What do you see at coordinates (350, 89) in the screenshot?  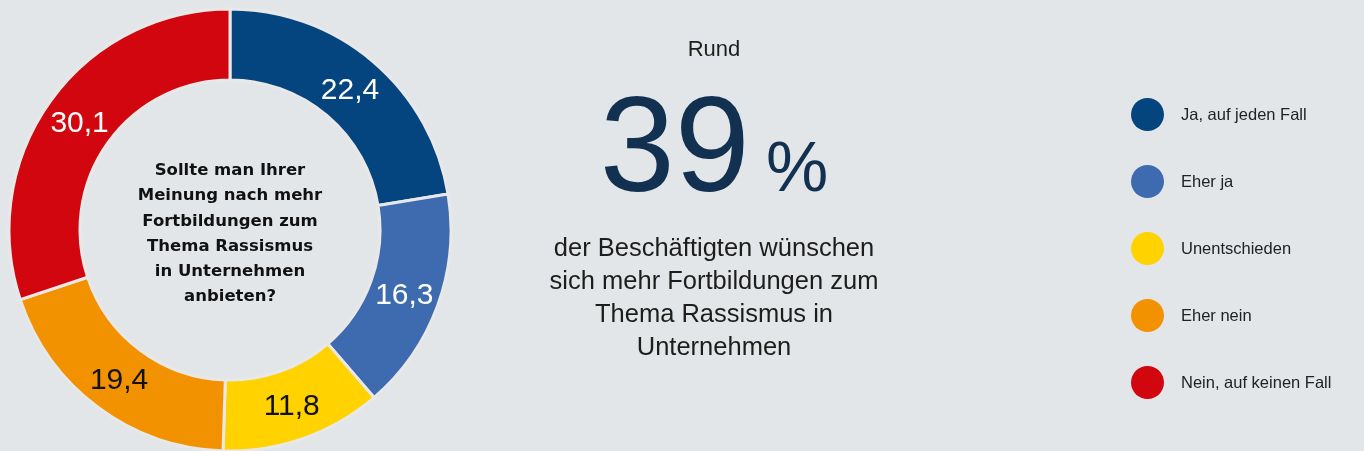 I see `data-label: 22,4` at bounding box center [350, 89].